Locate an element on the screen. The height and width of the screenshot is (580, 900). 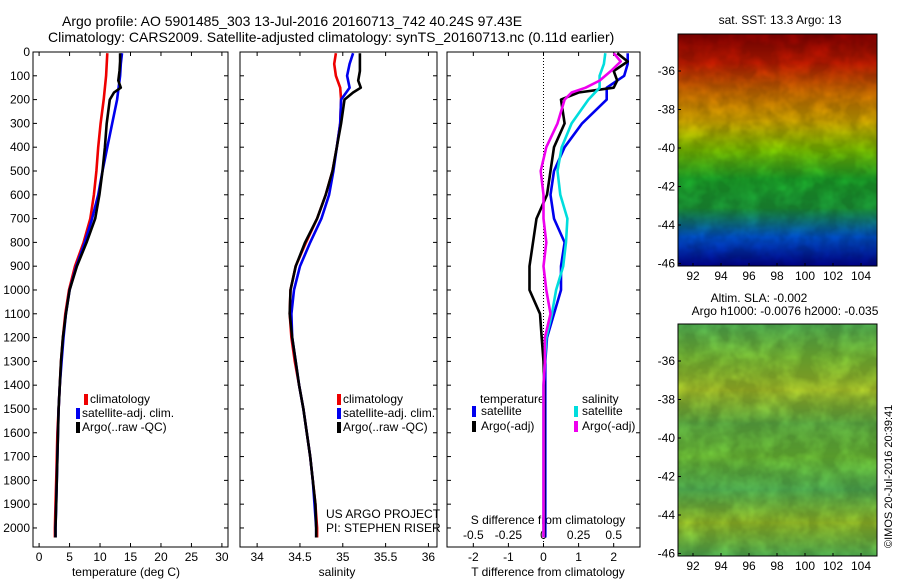
salinity-xtick-label: 35.5 is located at coordinates (386, 557).